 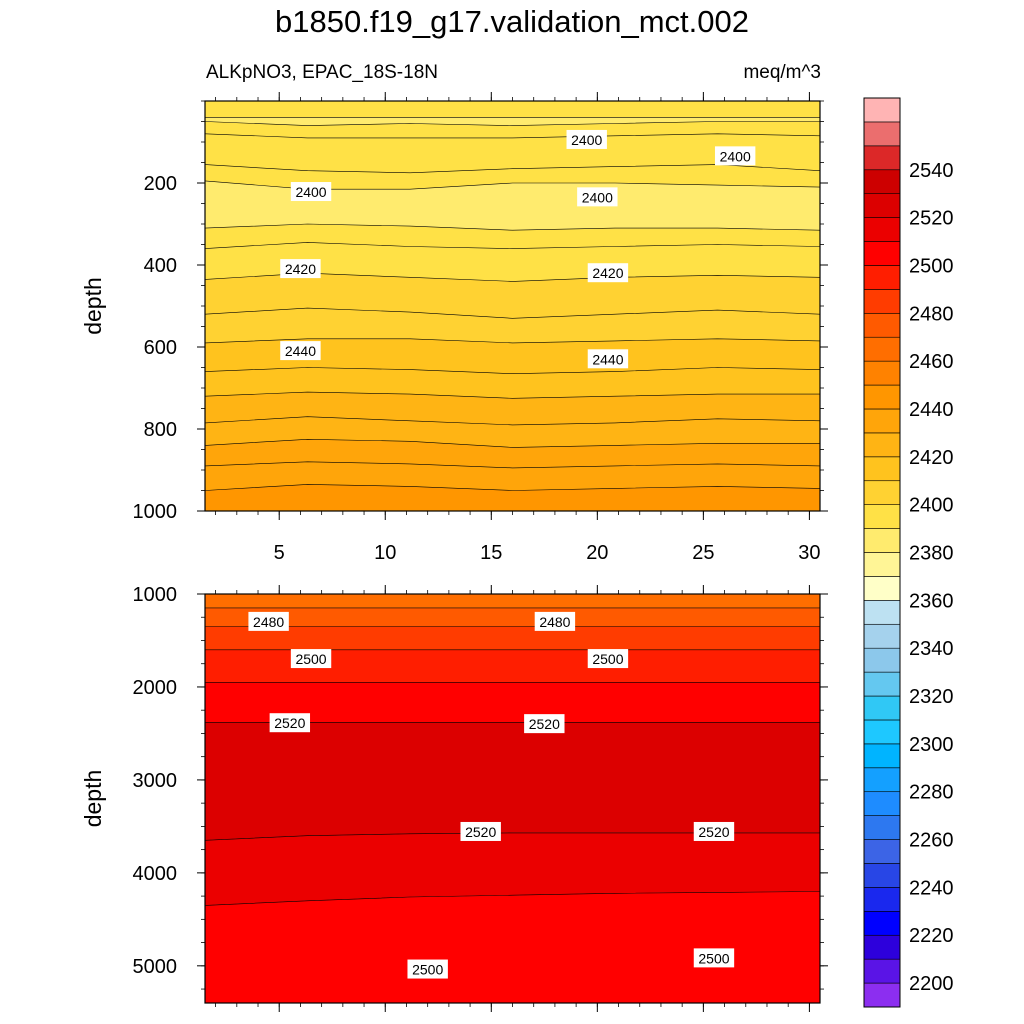 What do you see at coordinates (809, 553) in the screenshot?
I see `x-tick-label: 30` at bounding box center [809, 553].